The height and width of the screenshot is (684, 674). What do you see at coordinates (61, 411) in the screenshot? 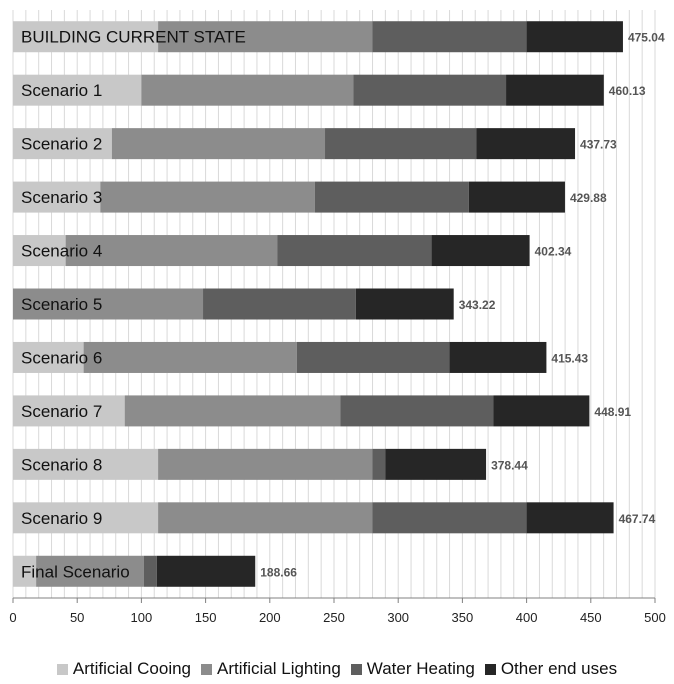
I see `category-label: Scenario 7` at bounding box center [61, 411].